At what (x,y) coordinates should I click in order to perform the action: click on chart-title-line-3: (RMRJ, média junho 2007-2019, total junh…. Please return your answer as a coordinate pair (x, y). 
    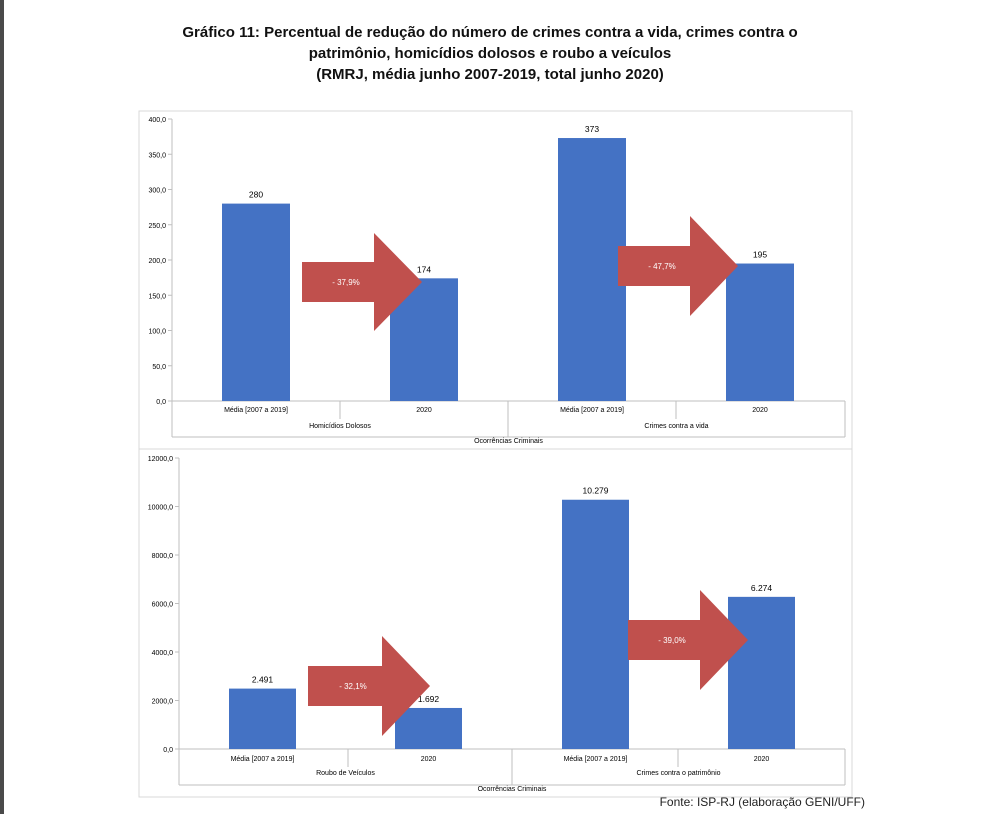
    Looking at the image, I should click on (490, 74).